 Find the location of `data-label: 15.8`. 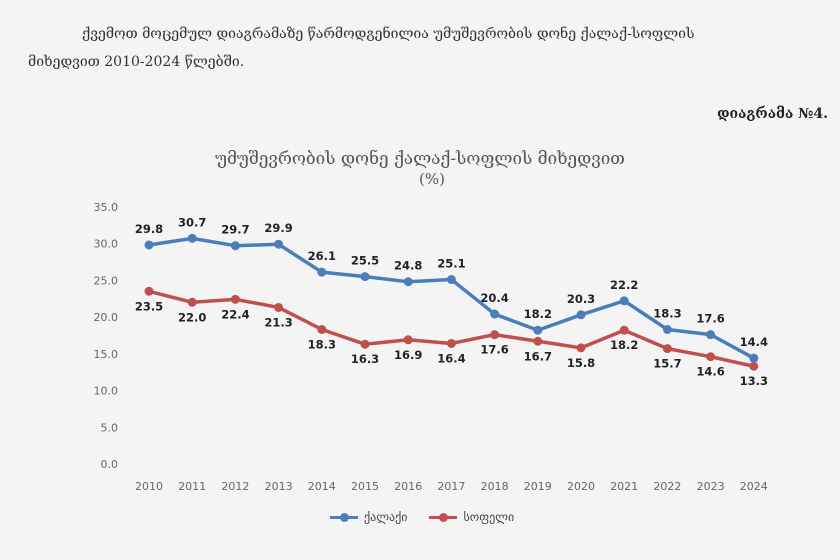

data-label: 15.8 is located at coordinates (581, 363).